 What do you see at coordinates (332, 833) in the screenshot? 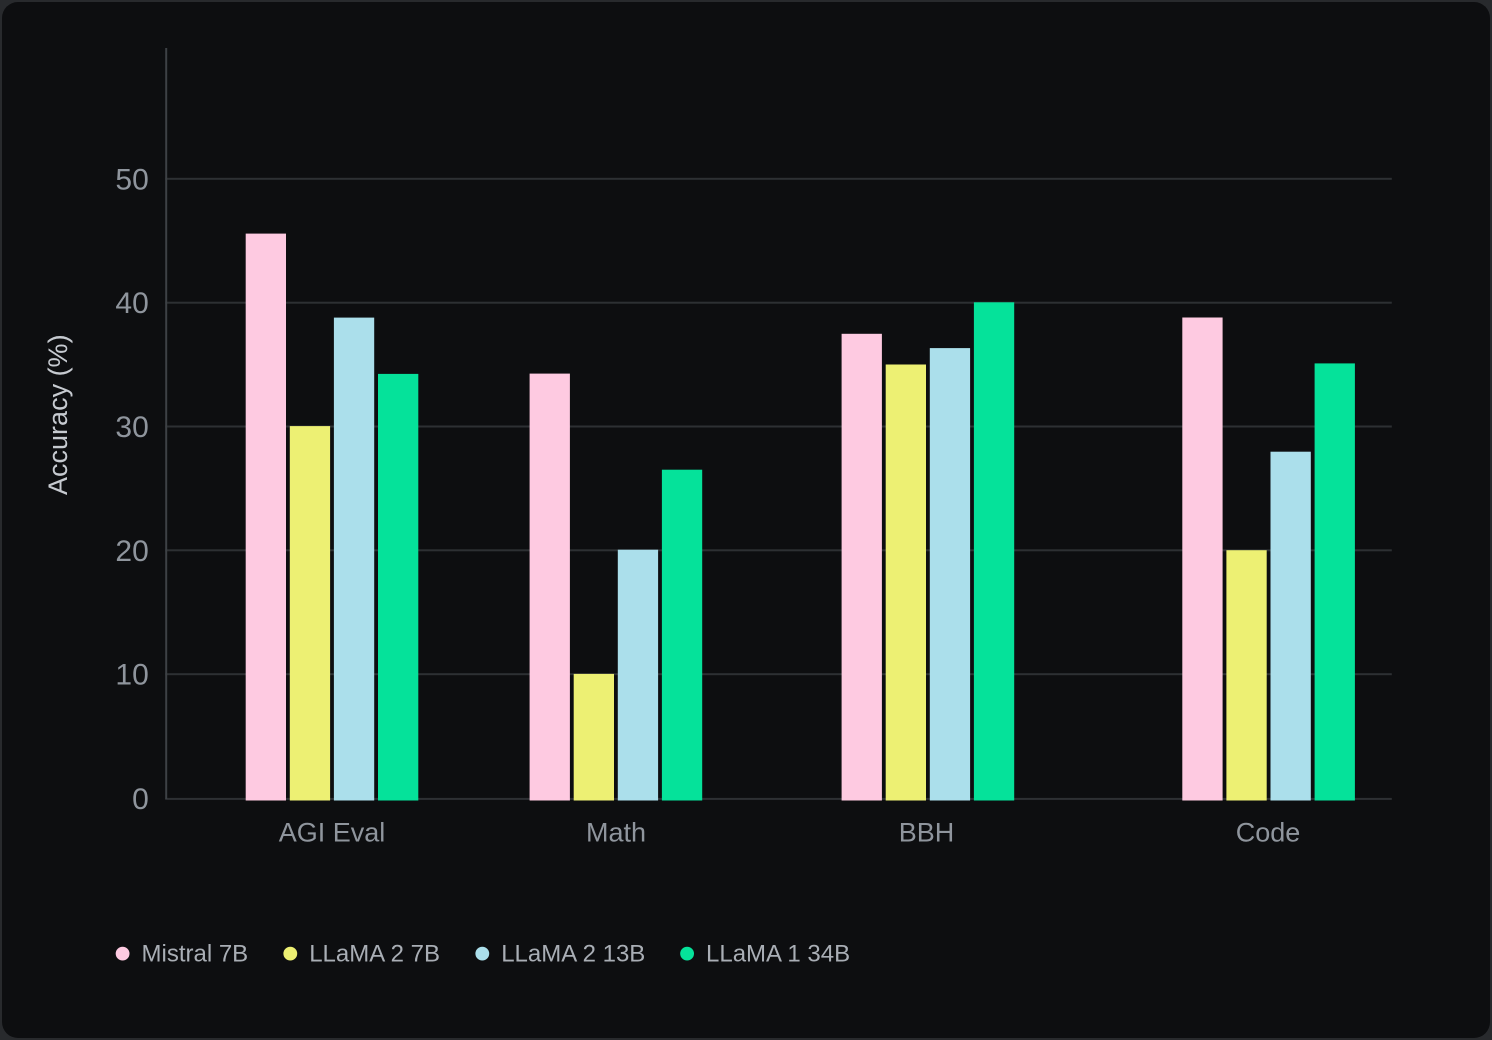
I see `svg-text: AGI Eval` at bounding box center [332, 833].